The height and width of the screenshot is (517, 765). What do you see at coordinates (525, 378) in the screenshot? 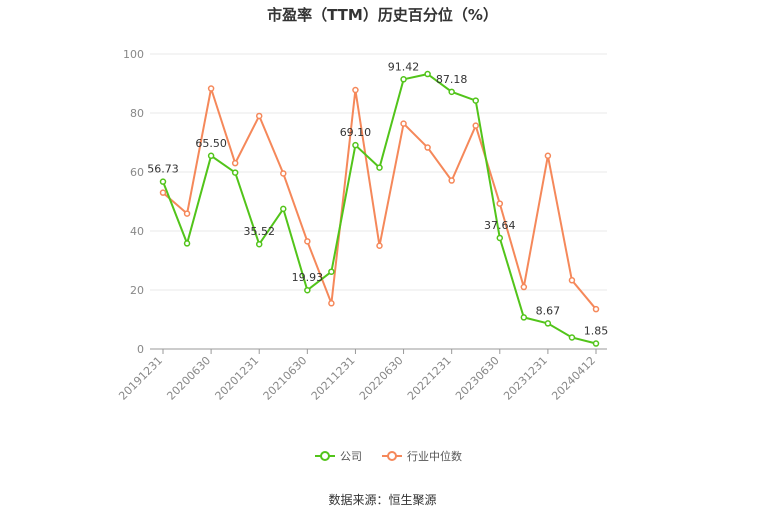
I see `x-tick-label: 20231231` at bounding box center [525, 378].